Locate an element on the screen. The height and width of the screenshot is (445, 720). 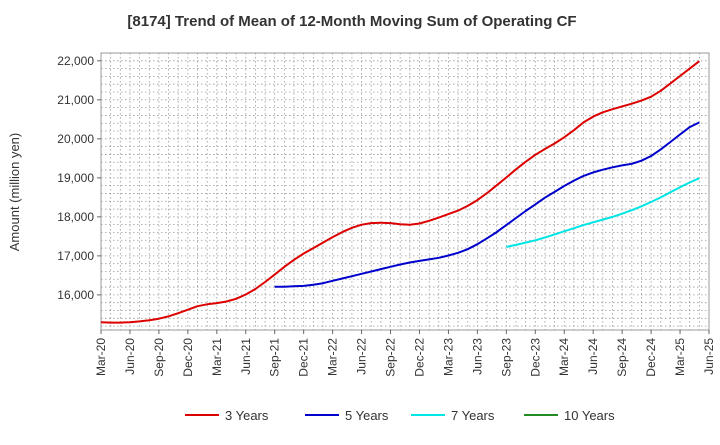
y-tick-label: 18,000 is located at coordinates (75, 217).